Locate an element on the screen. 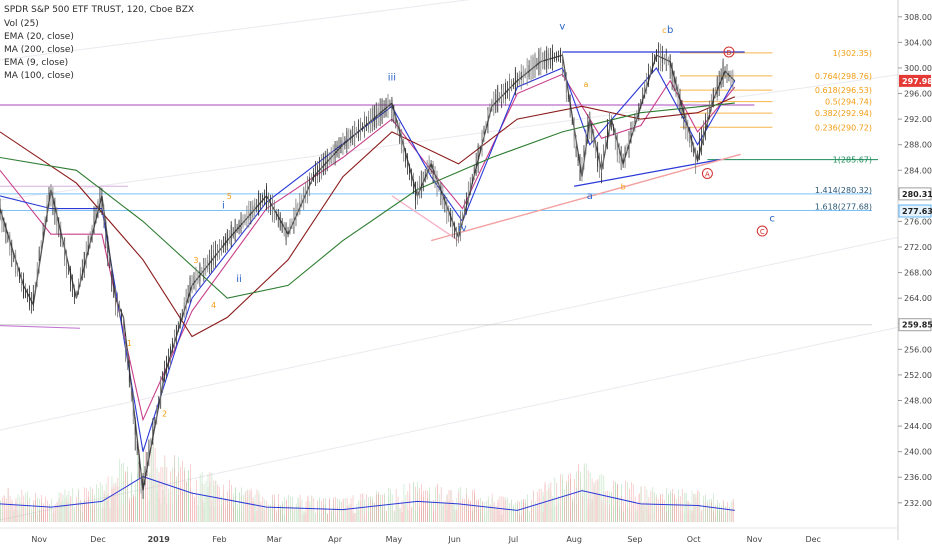 The width and height of the screenshot is (932, 554). price-tag-box is located at coordinates (915, 211).